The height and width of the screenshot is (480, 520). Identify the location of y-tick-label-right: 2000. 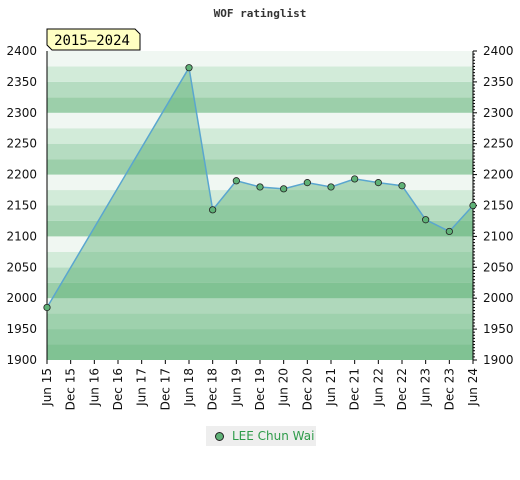
(498, 298).